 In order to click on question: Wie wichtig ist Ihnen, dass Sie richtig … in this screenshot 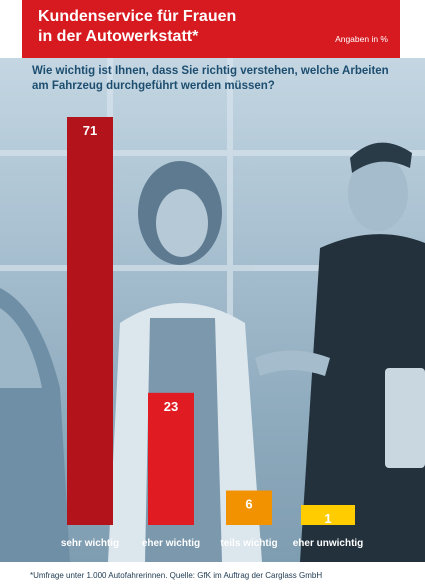, I will do `click(217, 79)`.